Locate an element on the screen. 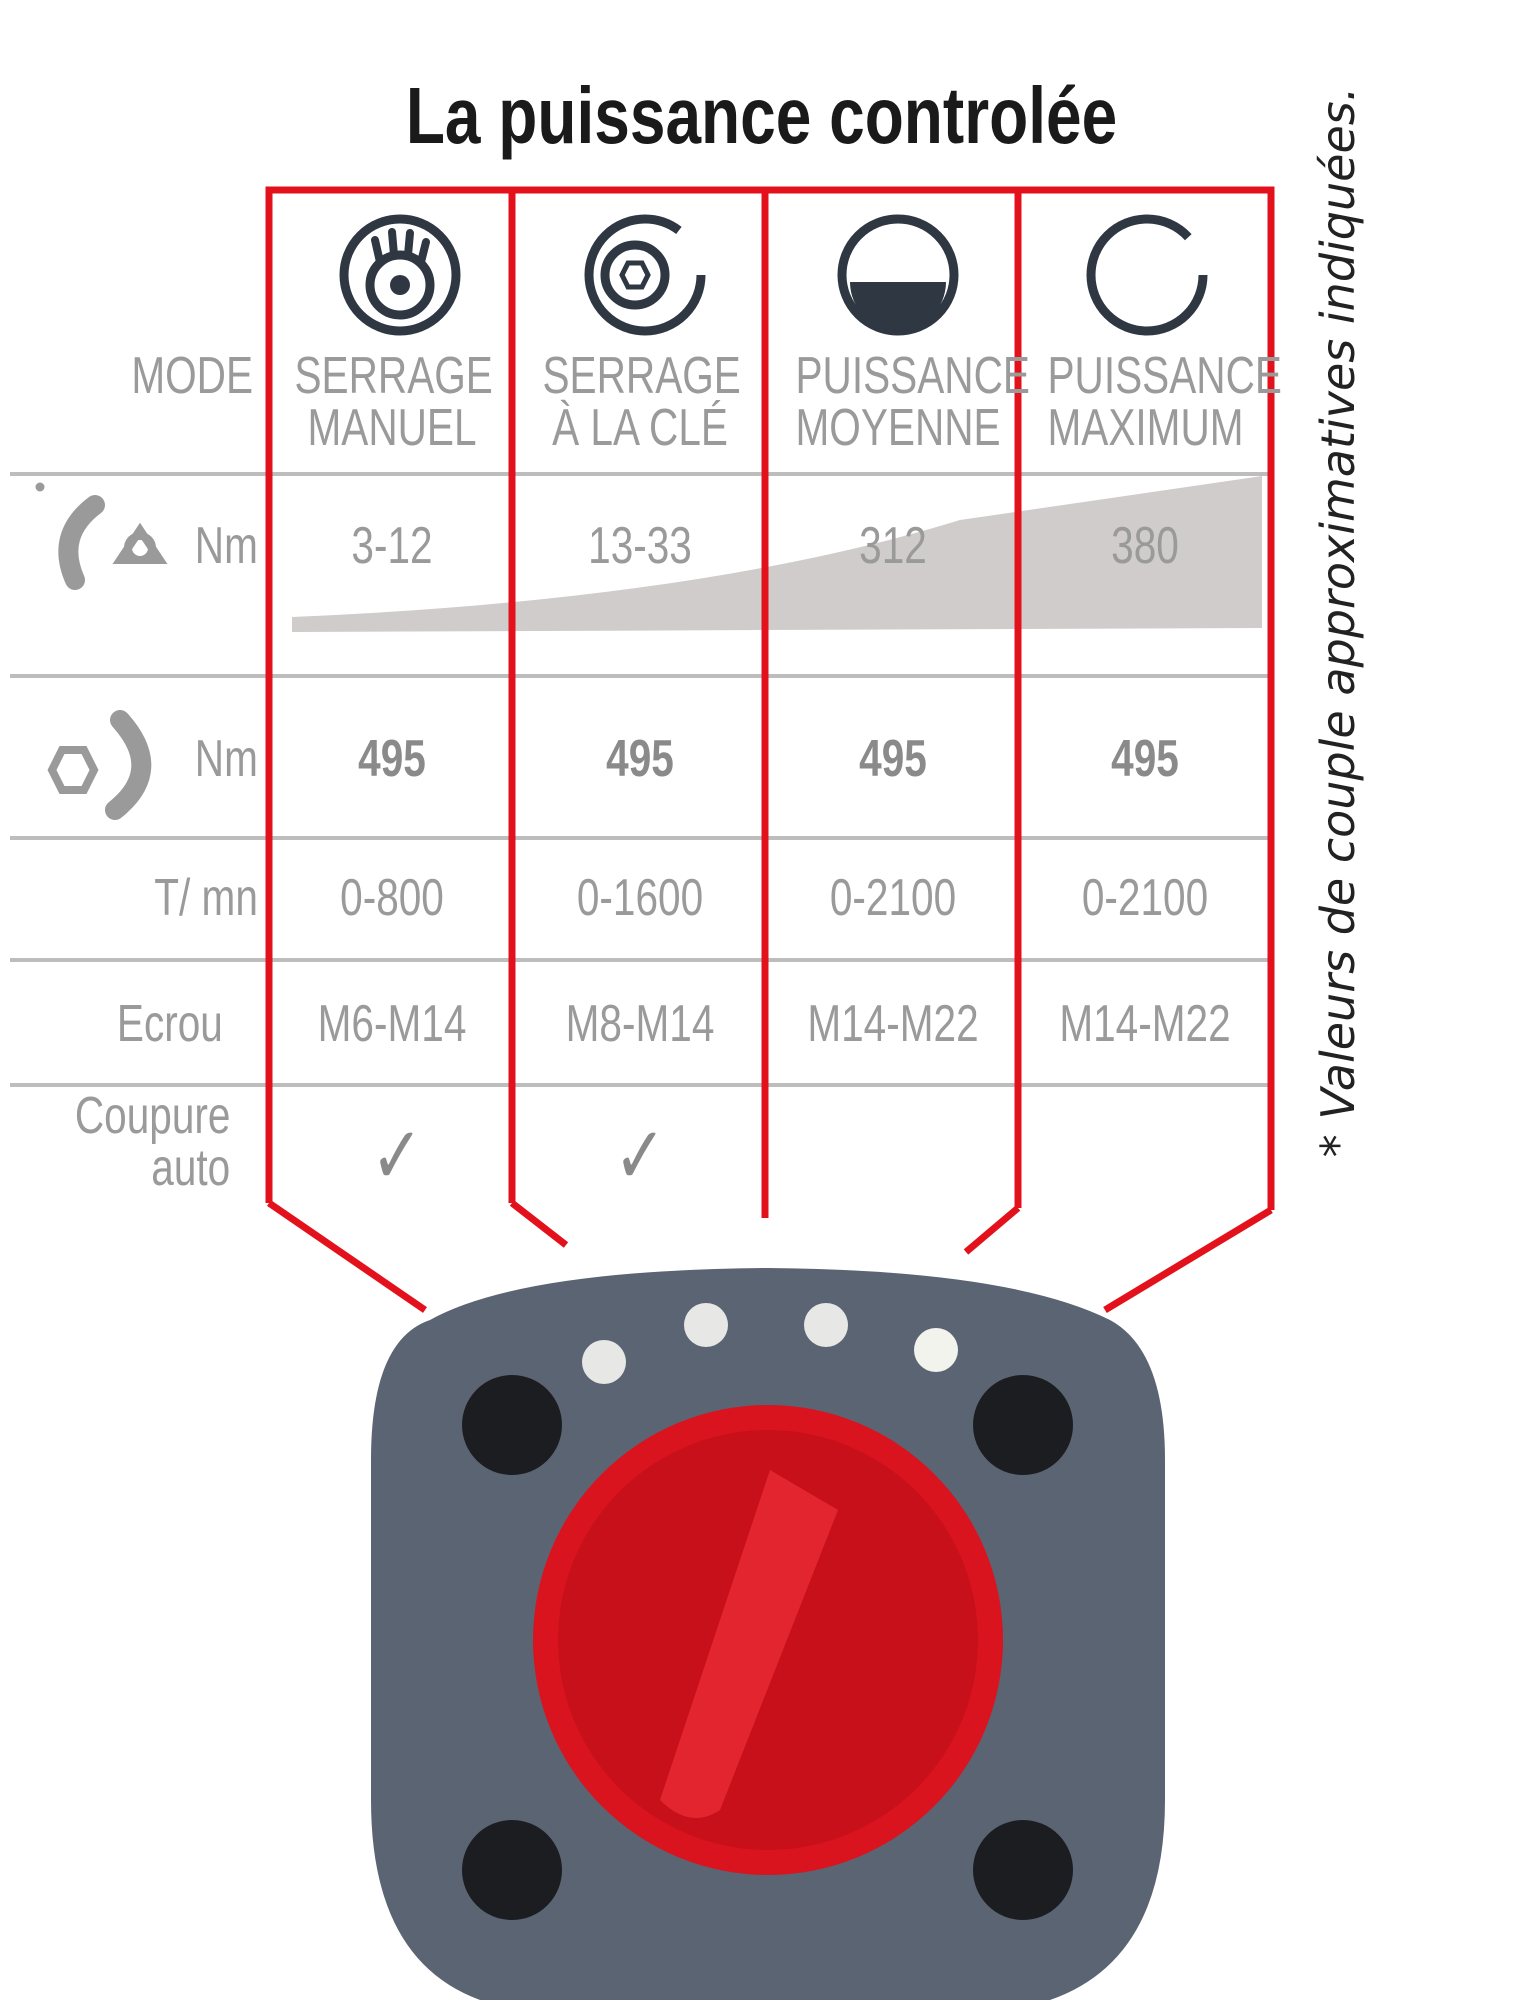 The image size is (1523, 2000). tighten-arrow-icon is located at coordinates (101, 536).